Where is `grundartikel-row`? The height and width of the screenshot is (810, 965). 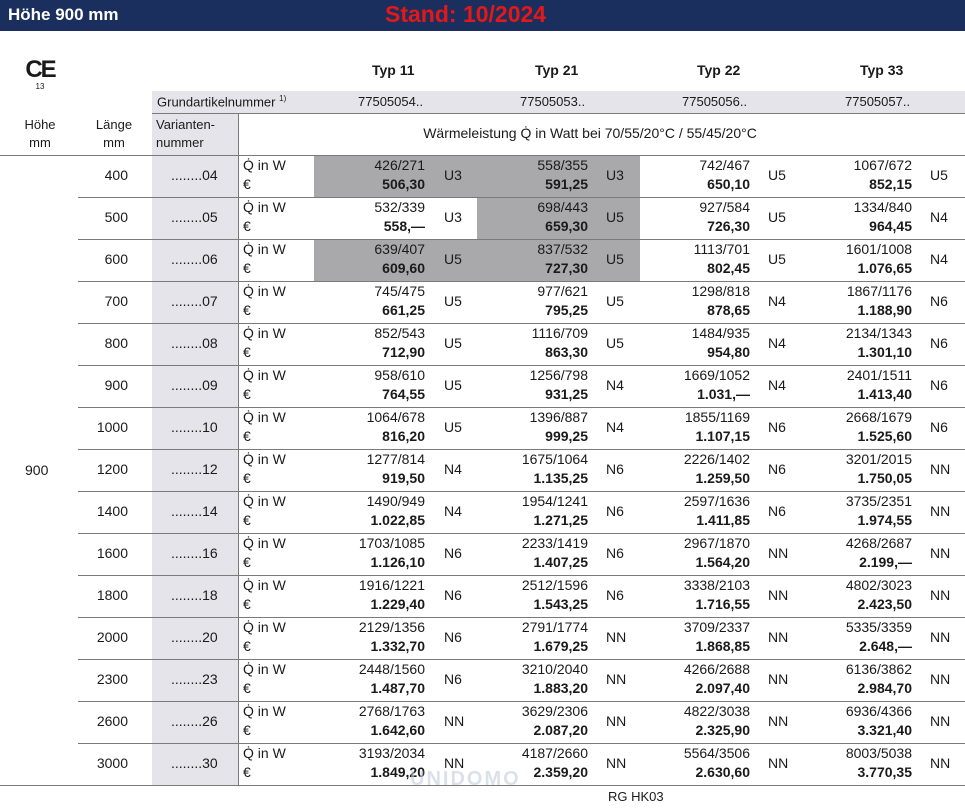 grundartikel-row is located at coordinates (558, 102).